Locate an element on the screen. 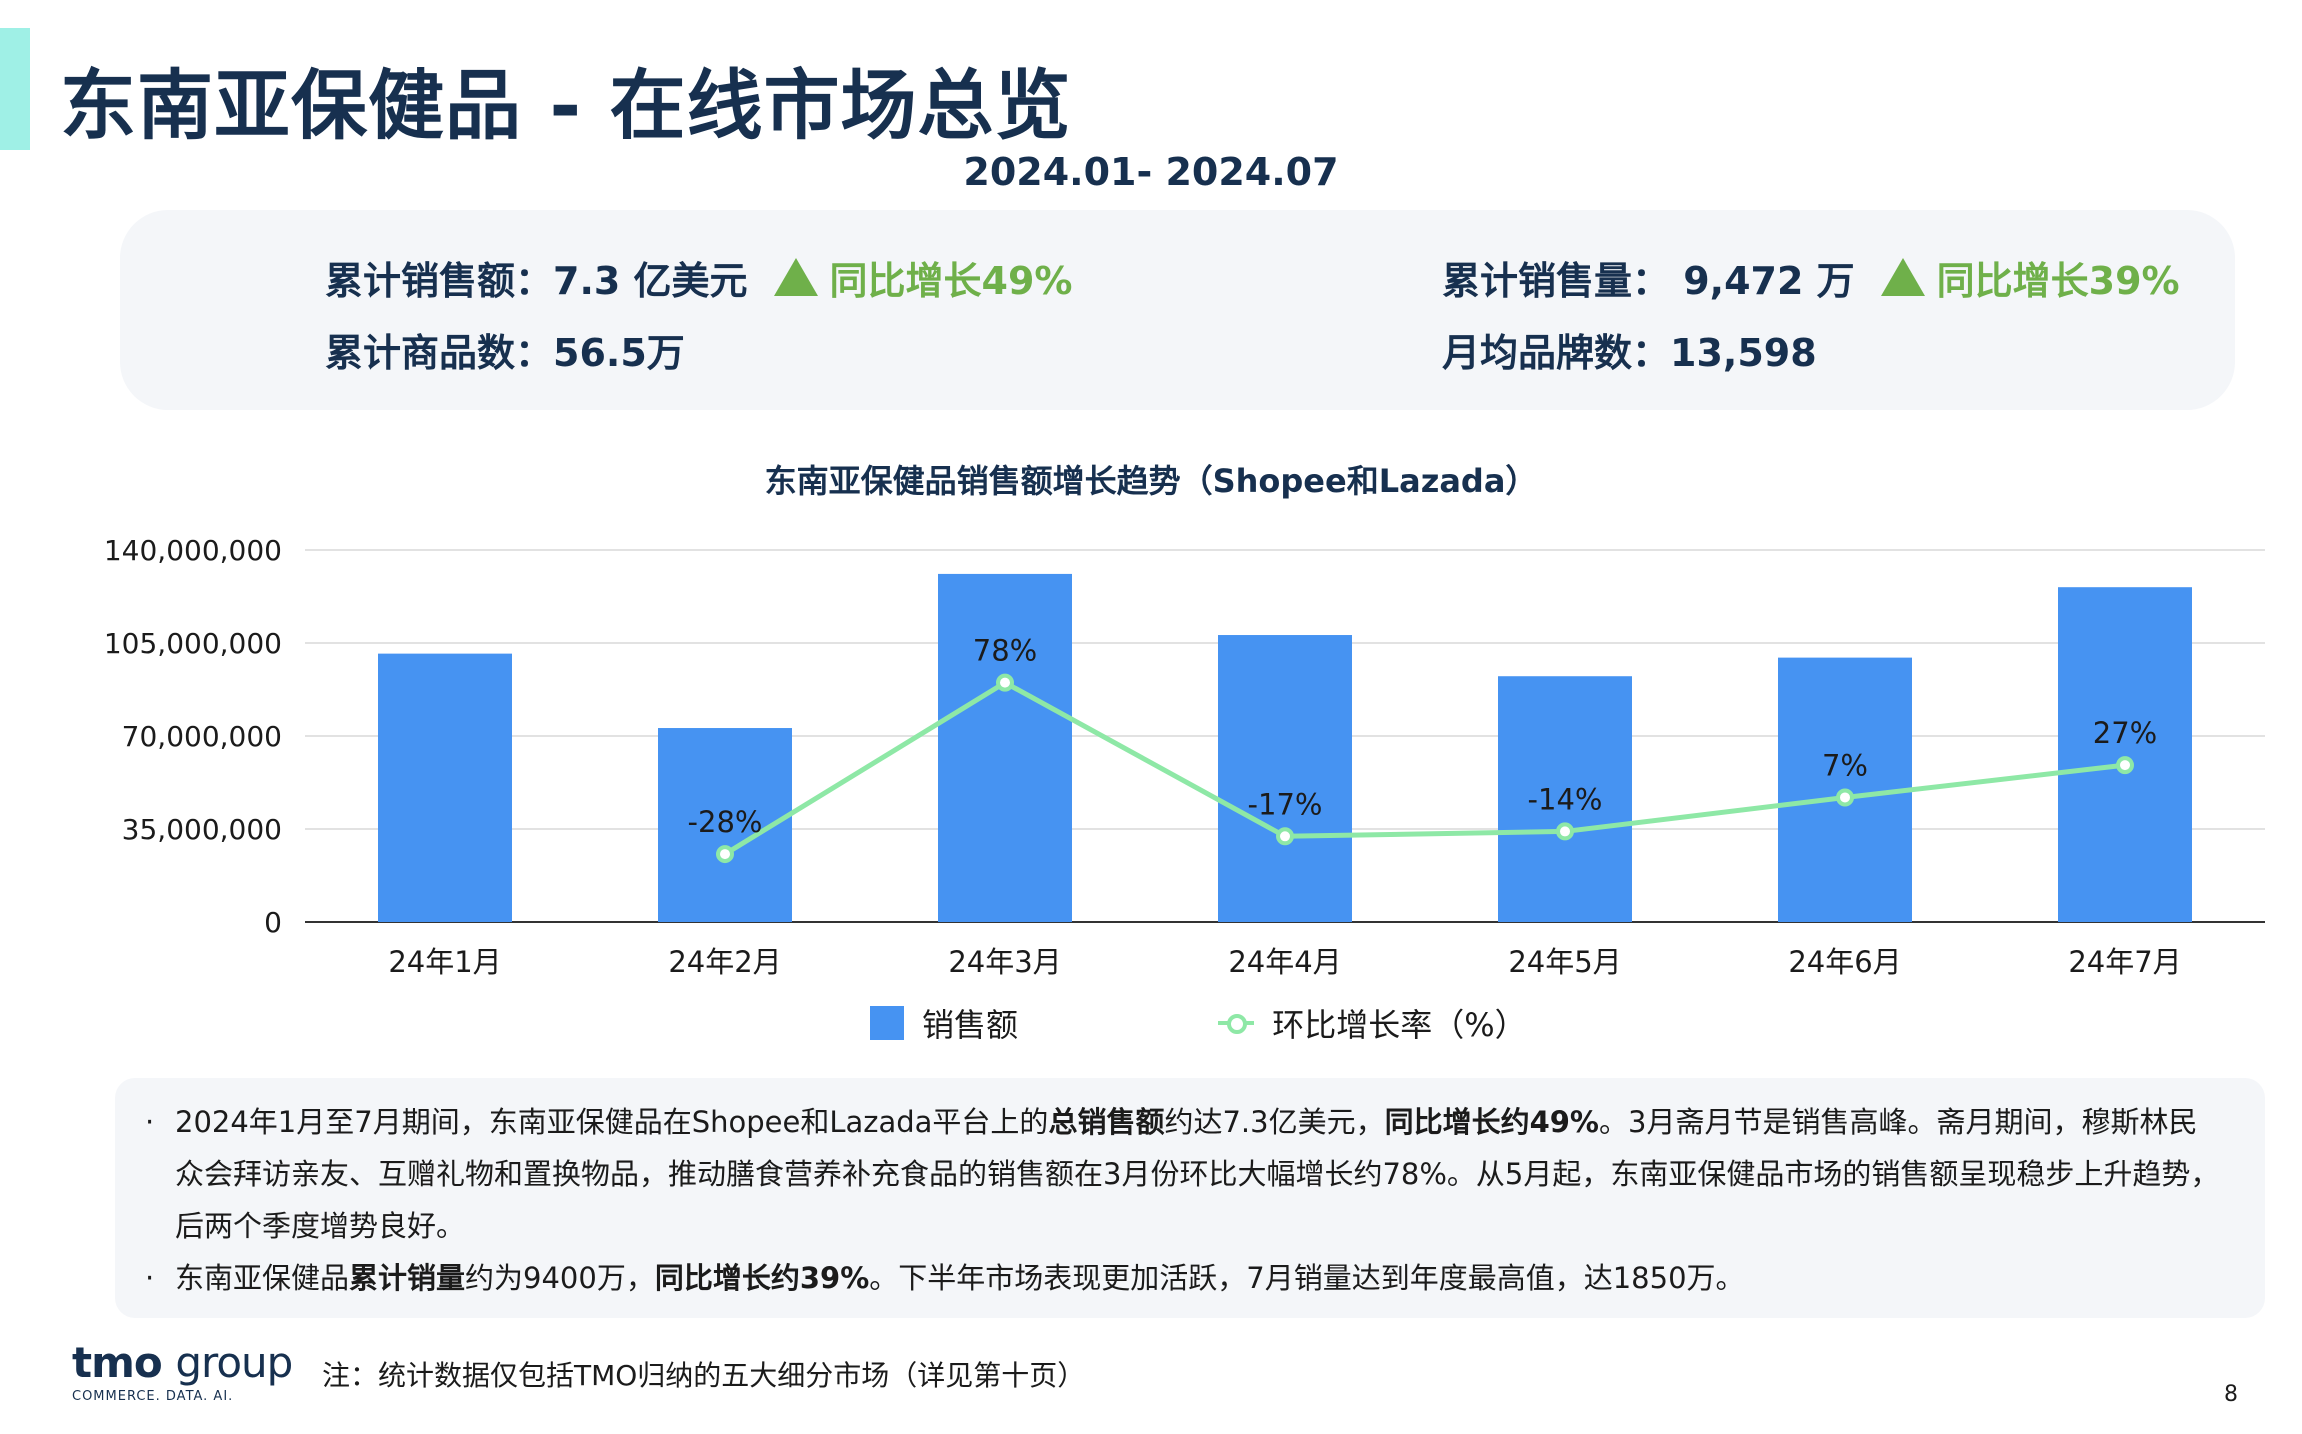 The height and width of the screenshot is (1434, 2302). x-tick-label: 24年5月 is located at coordinates (1564, 962).